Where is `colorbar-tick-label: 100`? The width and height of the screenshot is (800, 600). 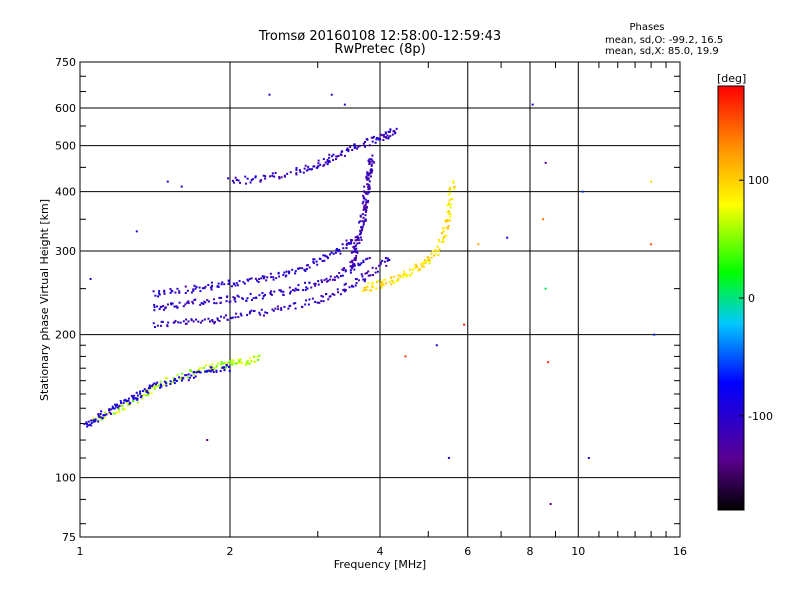 colorbar-tick-label: 100 is located at coordinates (758, 180).